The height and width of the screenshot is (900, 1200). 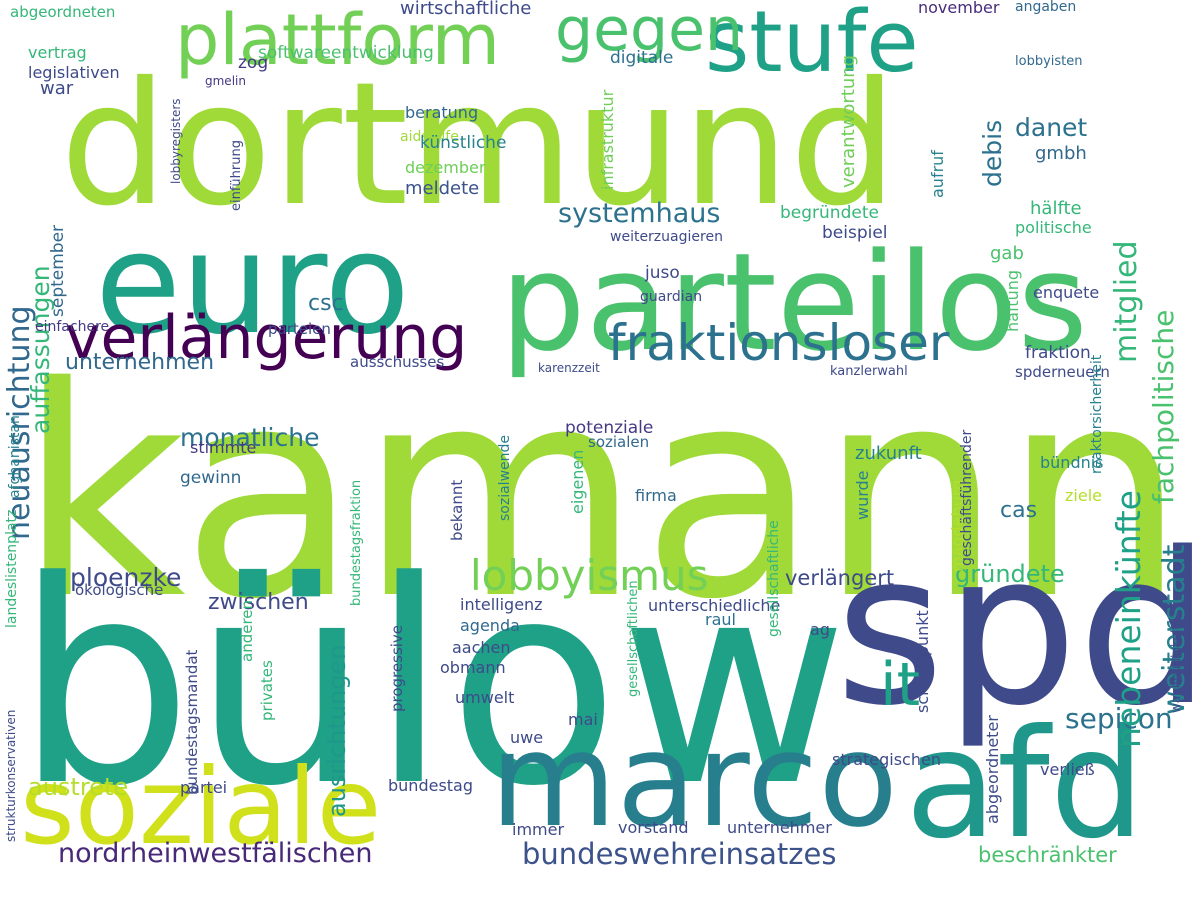 What do you see at coordinates (337, 731) in the screenshot?
I see `word-ausrichtungen: ausrichtungen` at bounding box center [337, 731].